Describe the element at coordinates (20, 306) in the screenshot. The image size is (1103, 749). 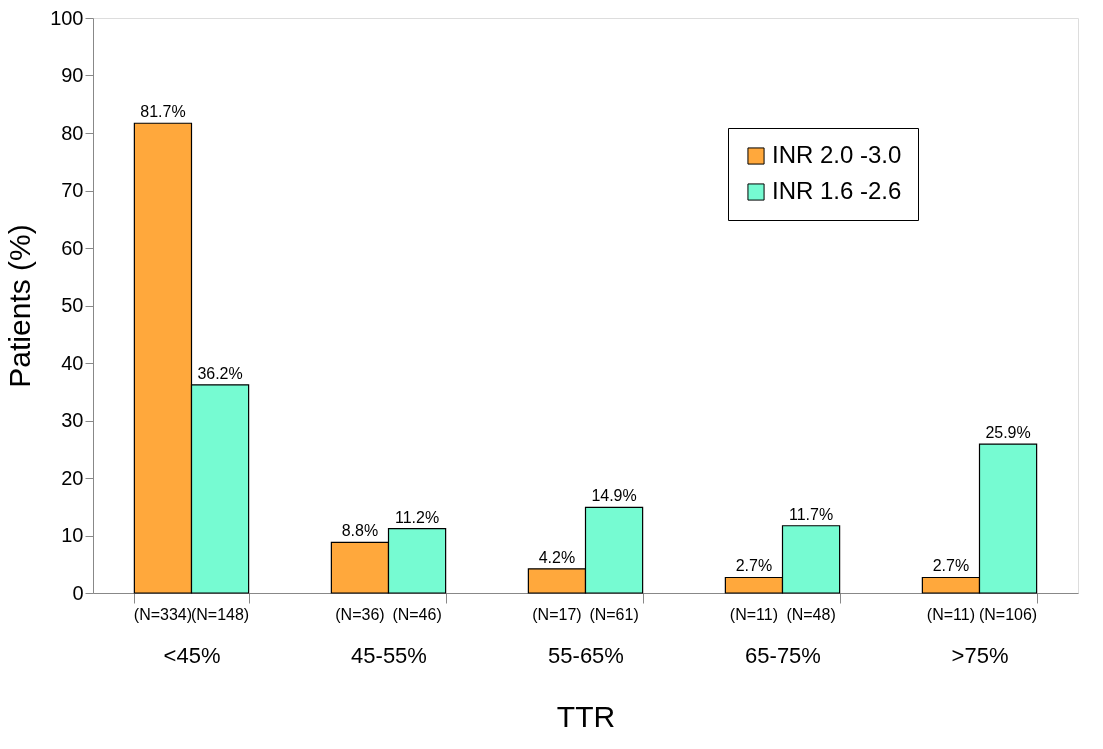
I see `y-axis-title: Patients (%)` at that location.